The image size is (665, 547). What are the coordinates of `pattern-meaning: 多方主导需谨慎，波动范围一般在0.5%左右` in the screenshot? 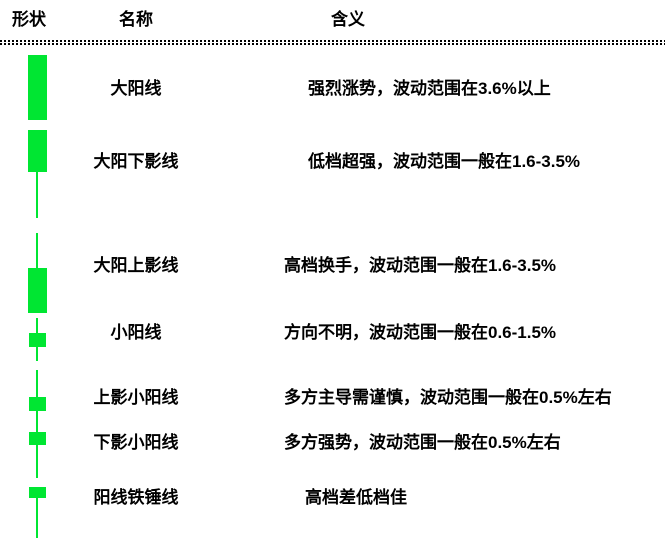 It's located at (448, 397).